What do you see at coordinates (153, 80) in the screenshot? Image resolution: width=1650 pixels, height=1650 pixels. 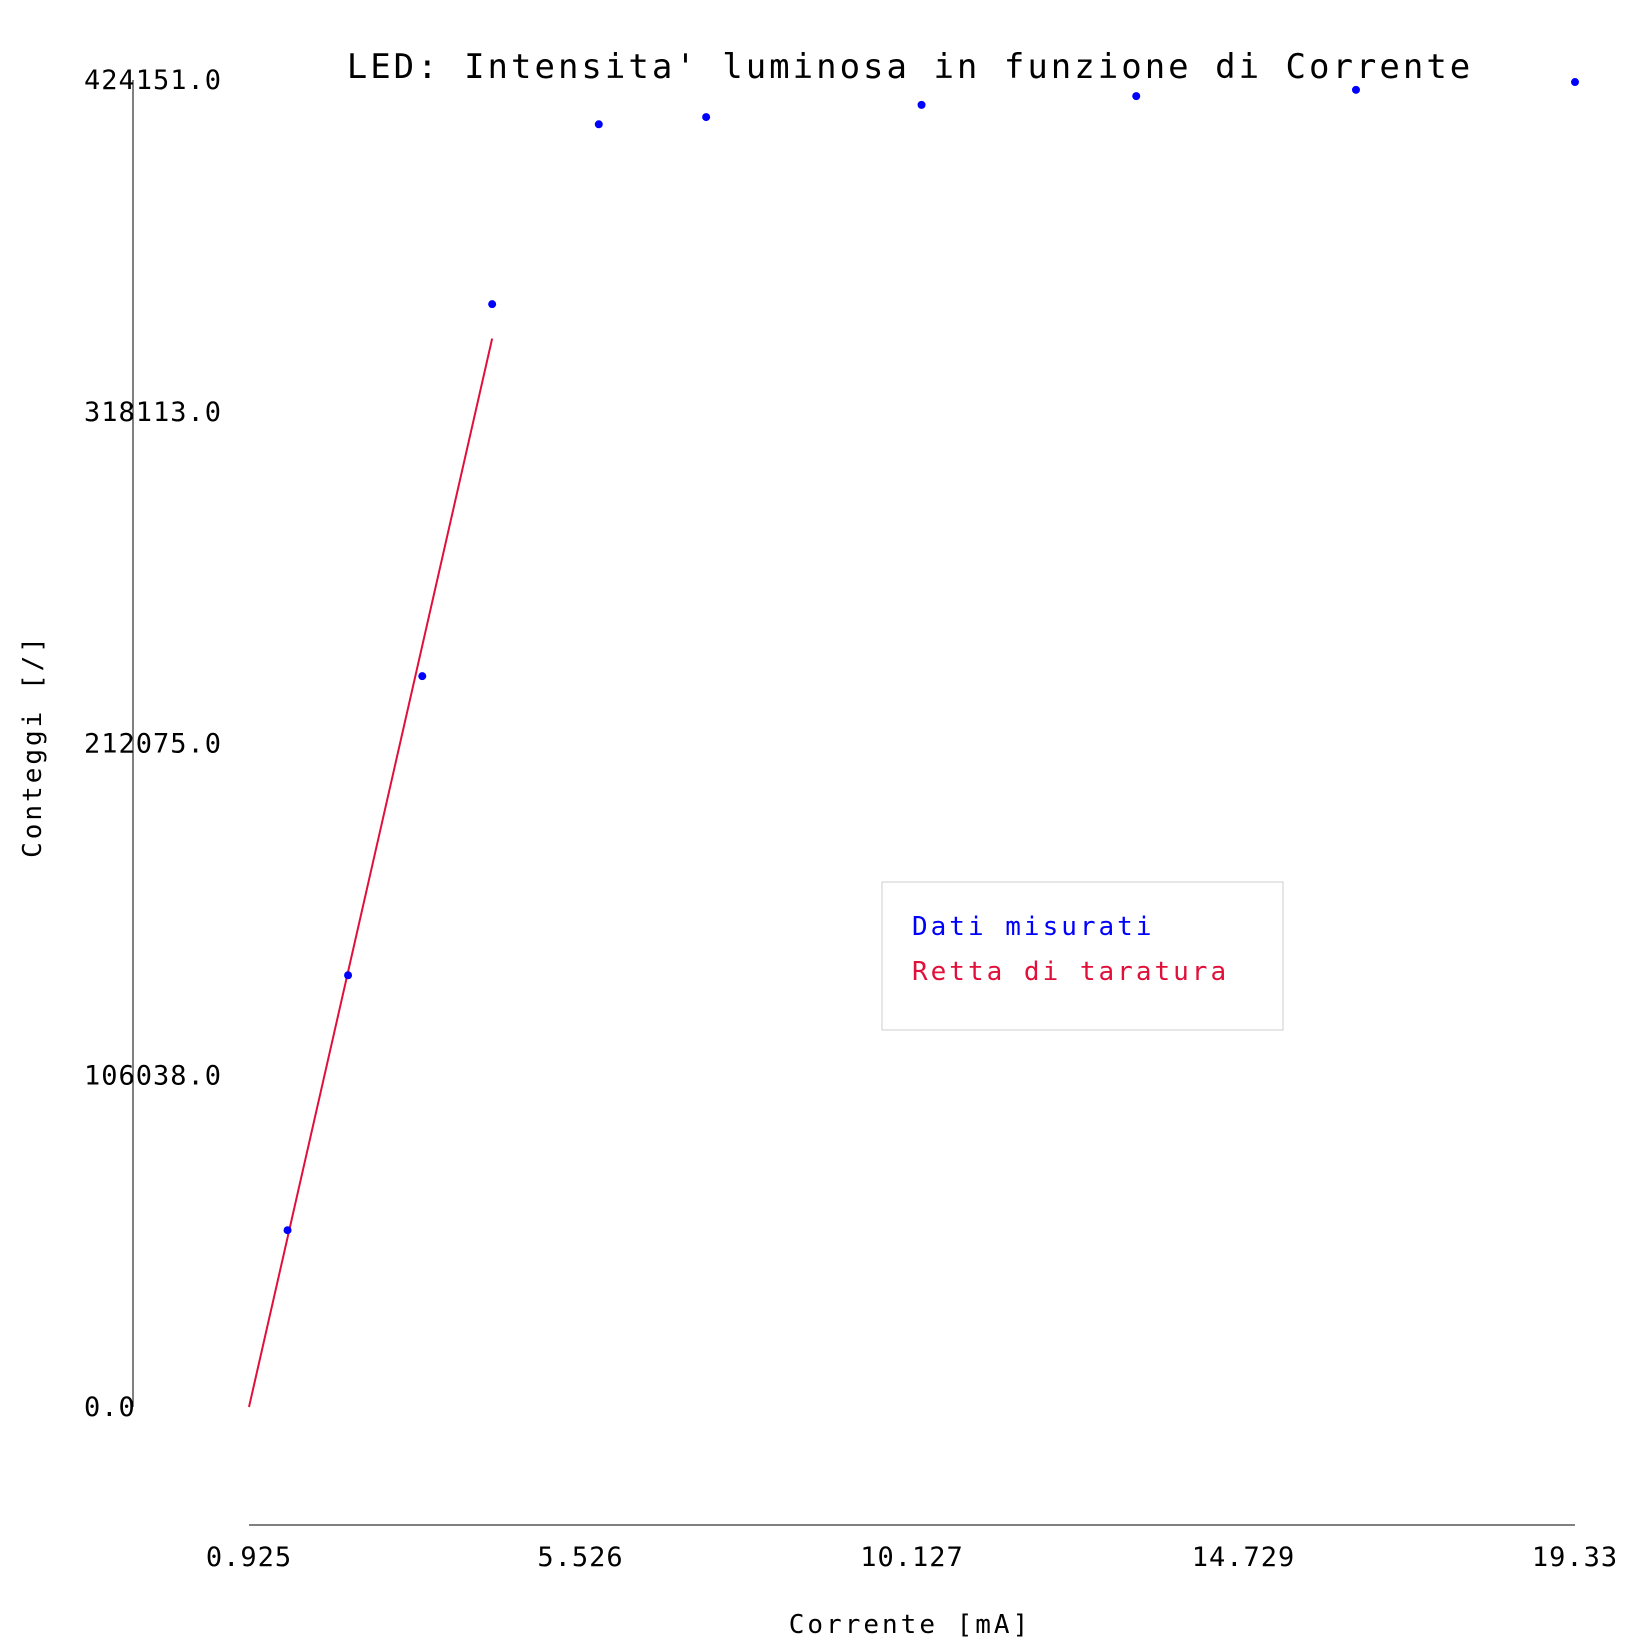 I see `y-tick-label: 424151.0` at bounding box center [153, 80].